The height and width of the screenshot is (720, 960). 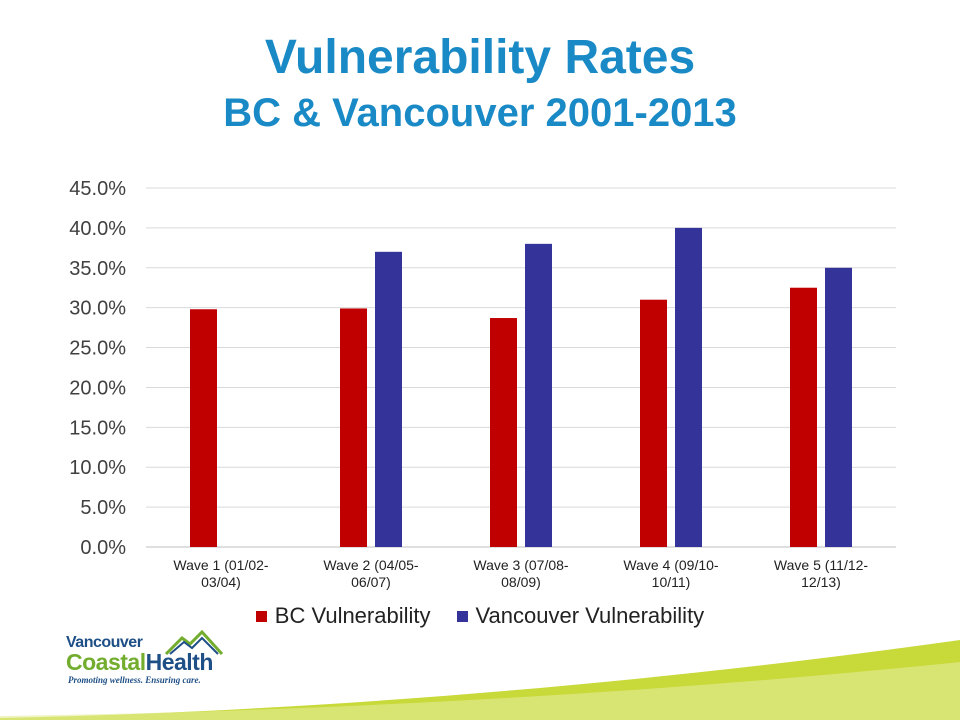 I want to click on chart-title: Vulnerability Rates, so click(x=480, y=57).